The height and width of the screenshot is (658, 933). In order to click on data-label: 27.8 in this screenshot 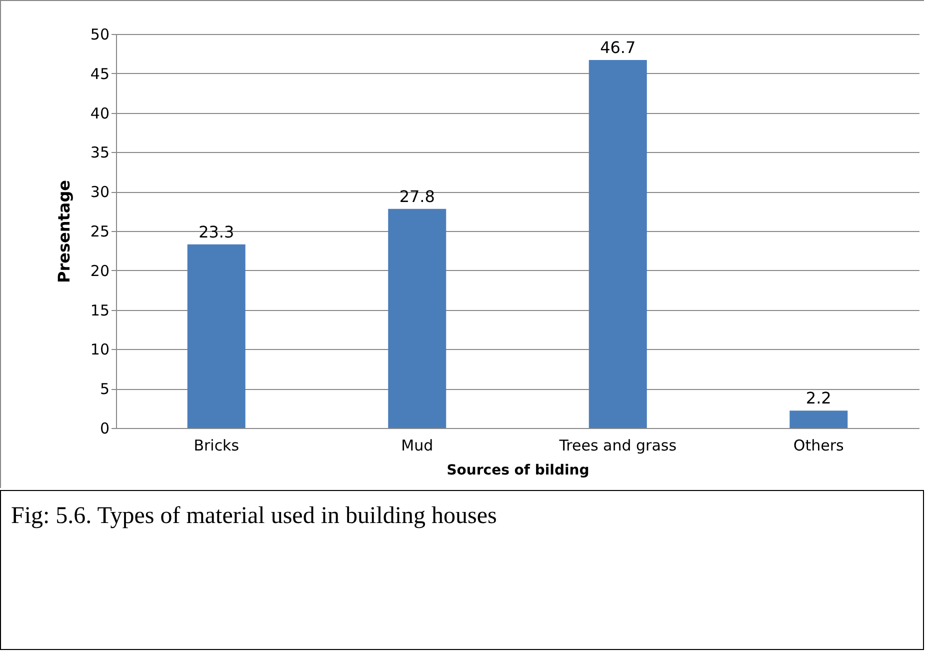, I will do `click(417, 196)`.